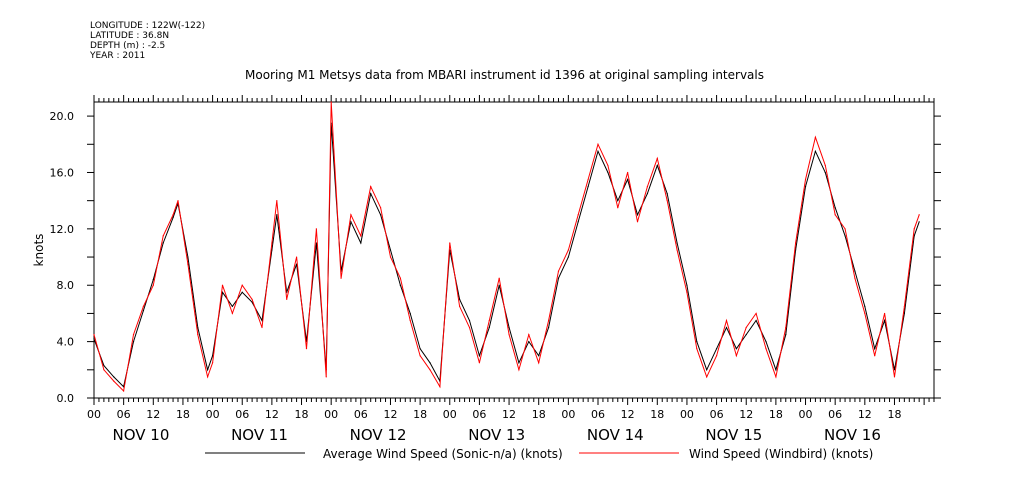  What do you see at coordinates (148, 26) in the screenshot?
I see `meta-longitude: LONGITUDE : 122W(-122)` at bounding box center [148, 26].